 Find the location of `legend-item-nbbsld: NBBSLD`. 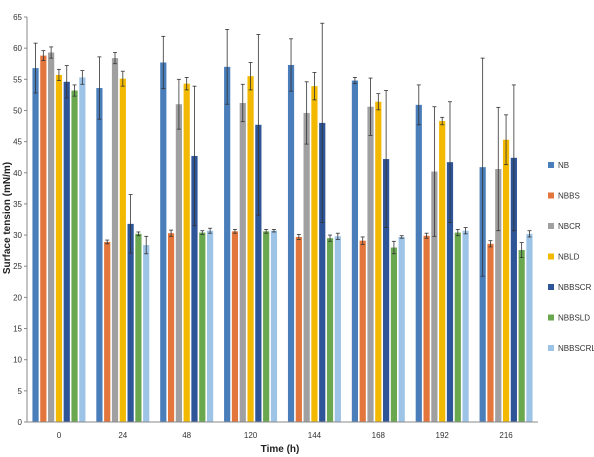

legend-item-nbbsld: NBBSLD is located at coordinates (569, 318).